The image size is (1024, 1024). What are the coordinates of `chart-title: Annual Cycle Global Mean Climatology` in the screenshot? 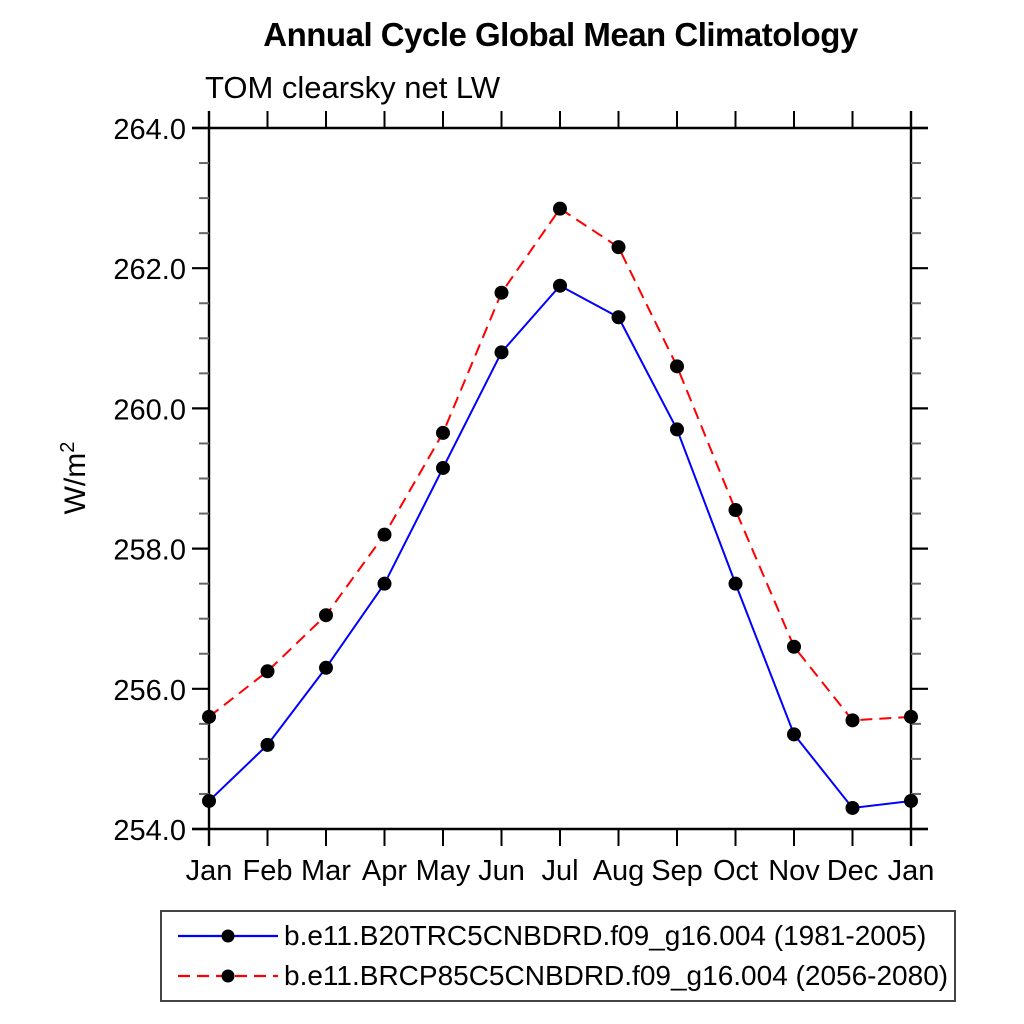 It's located at (560, 34).